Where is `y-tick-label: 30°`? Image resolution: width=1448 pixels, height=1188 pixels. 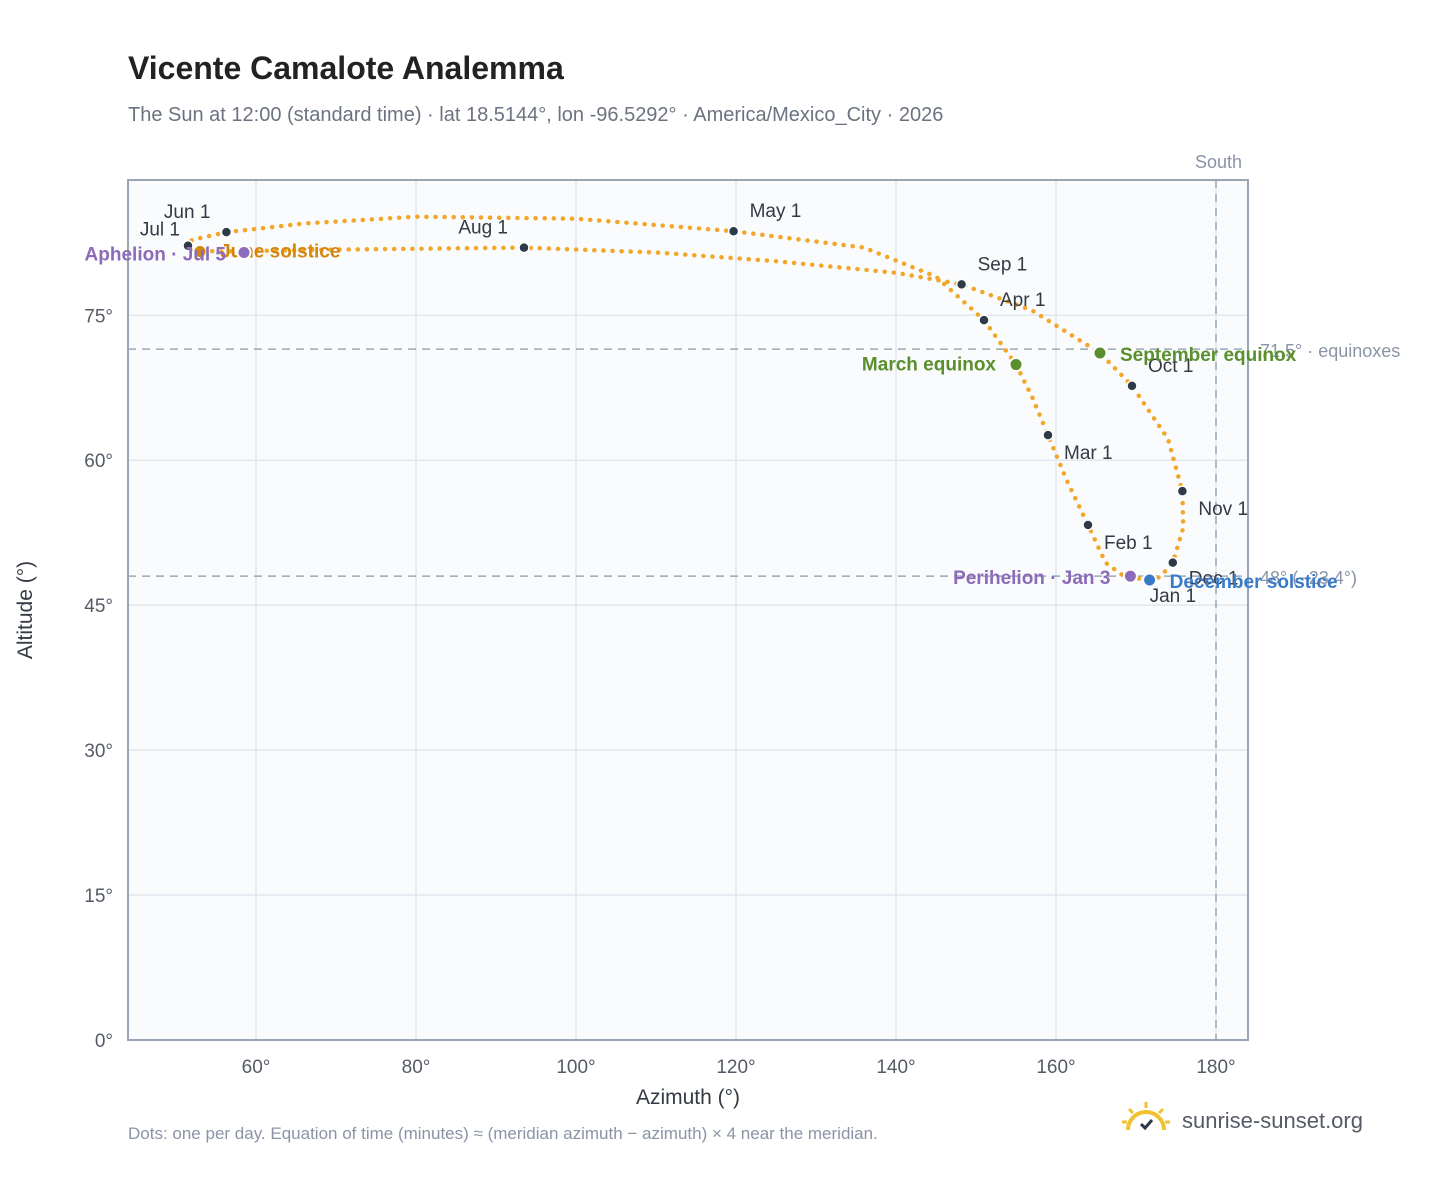 y-tick-label: 30° is located at coordinates (98, 751).